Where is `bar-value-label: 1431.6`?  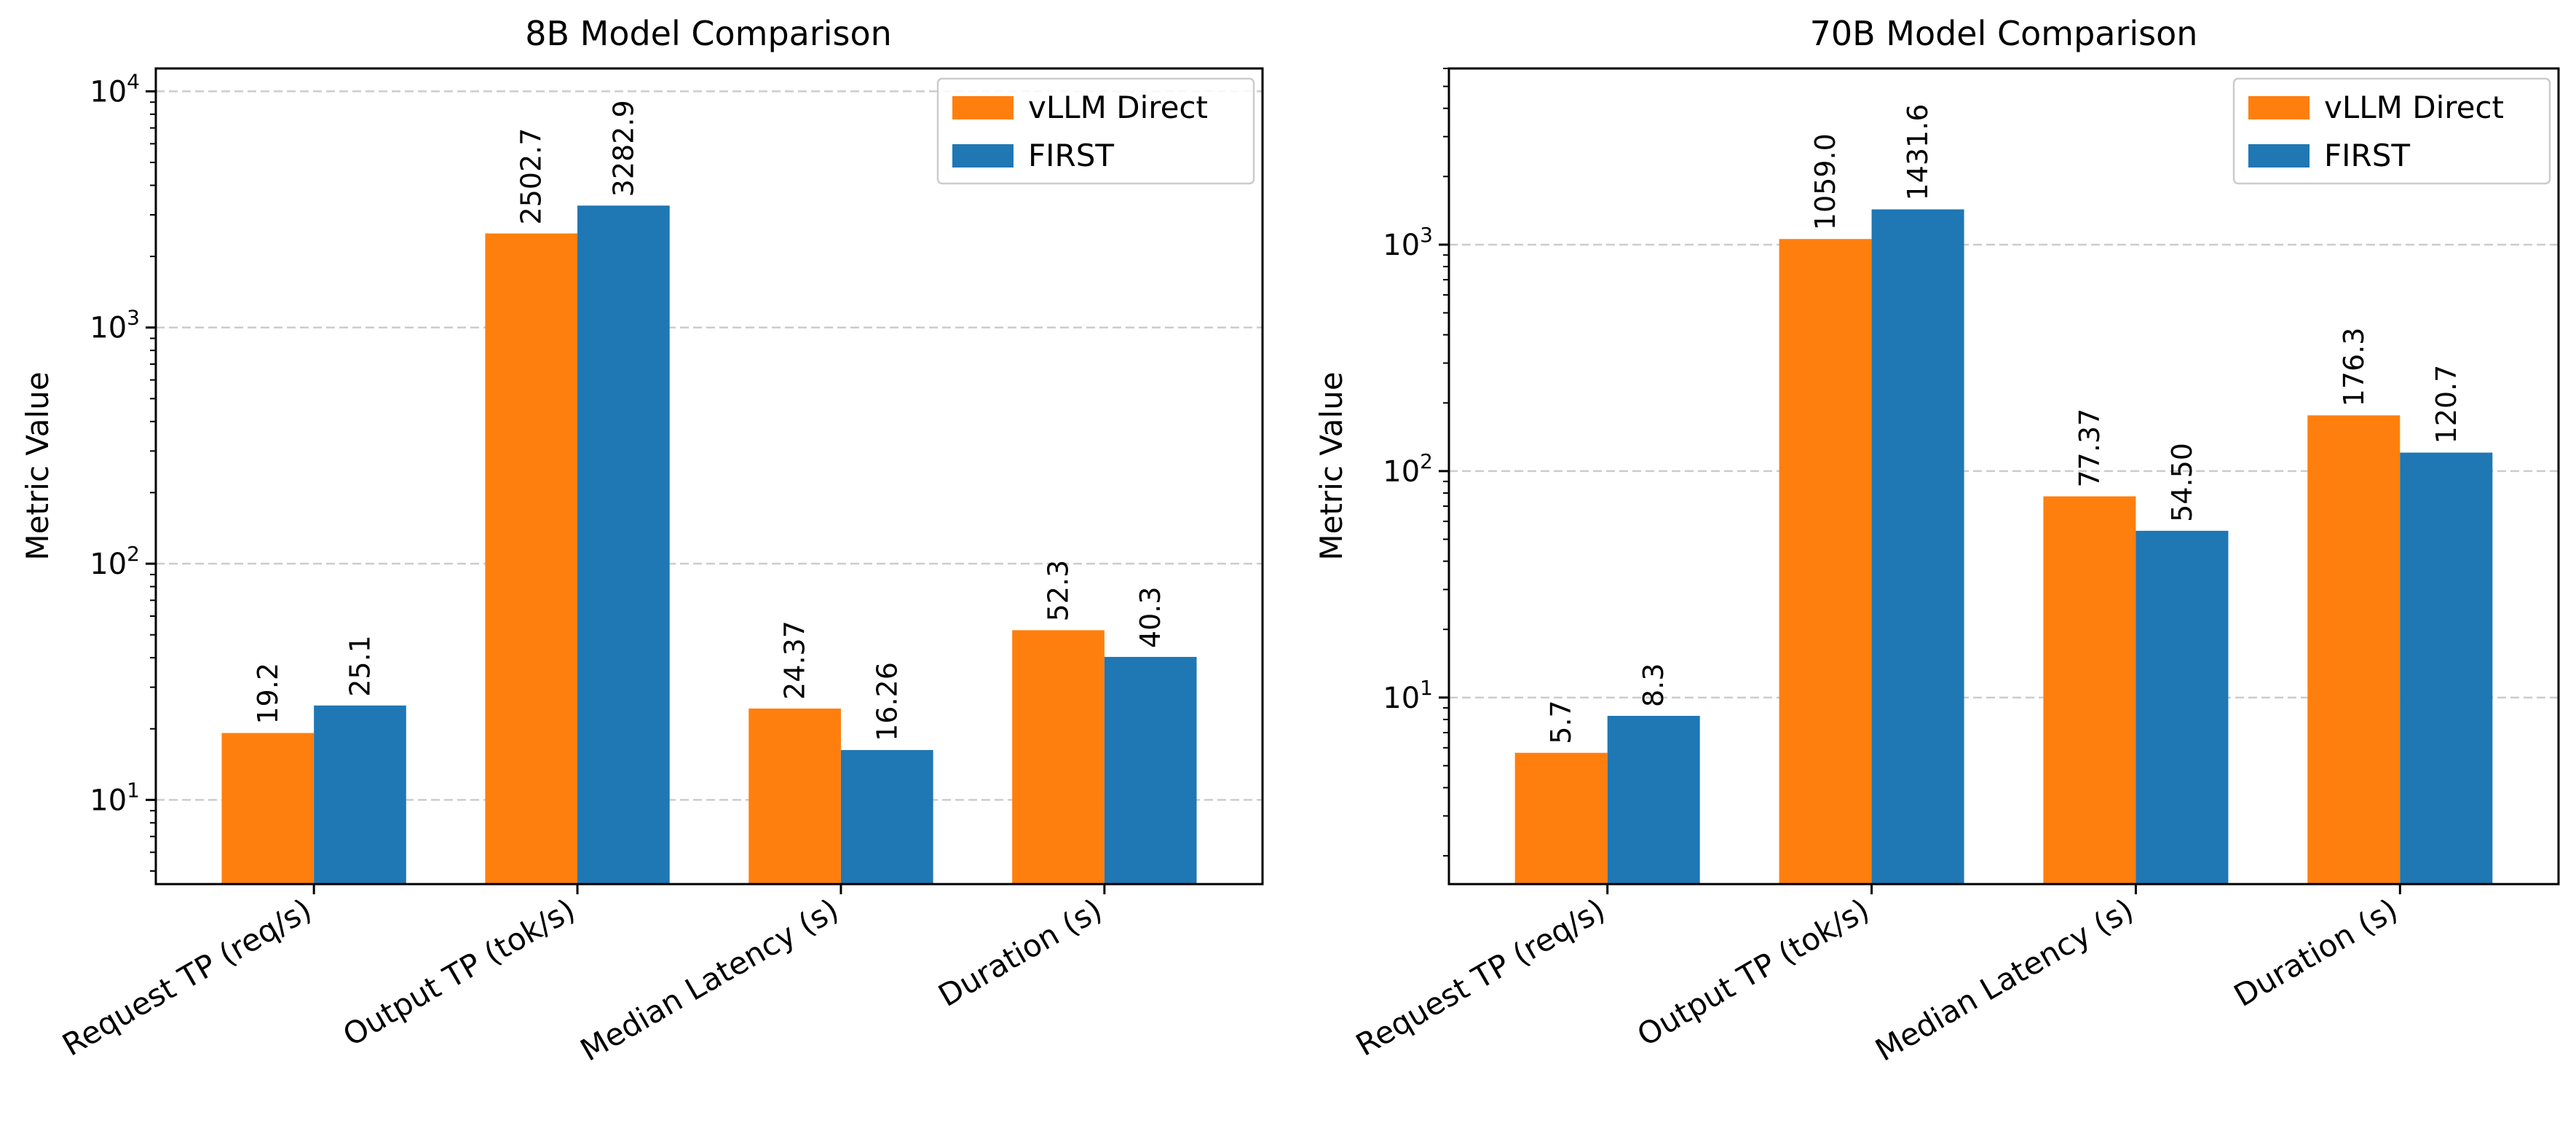 bar-value-label: 1431.6 is located at coordinates (1918, 152).